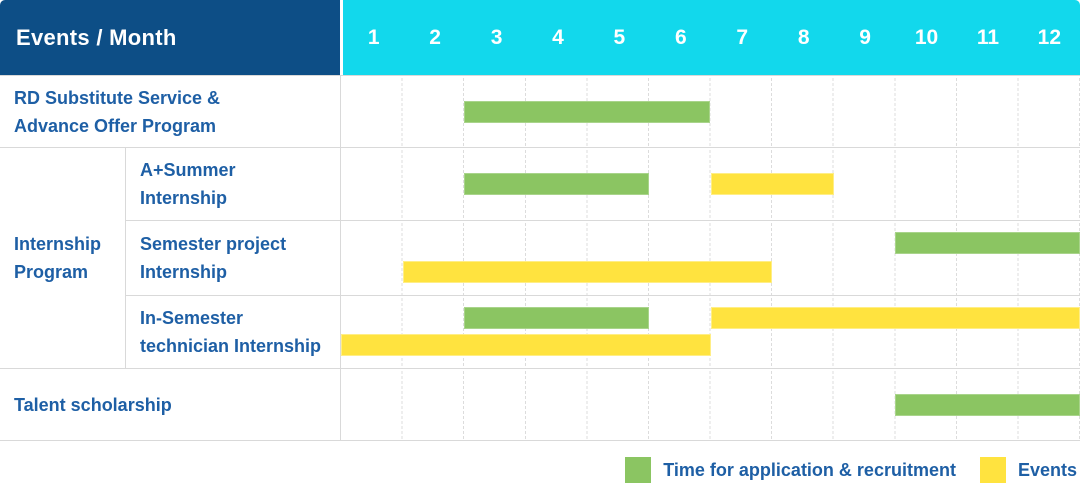 The height and width of the screenshot is (494, 1080). I want to click on row-chart-rd-substitute-service, so click(710, 111).